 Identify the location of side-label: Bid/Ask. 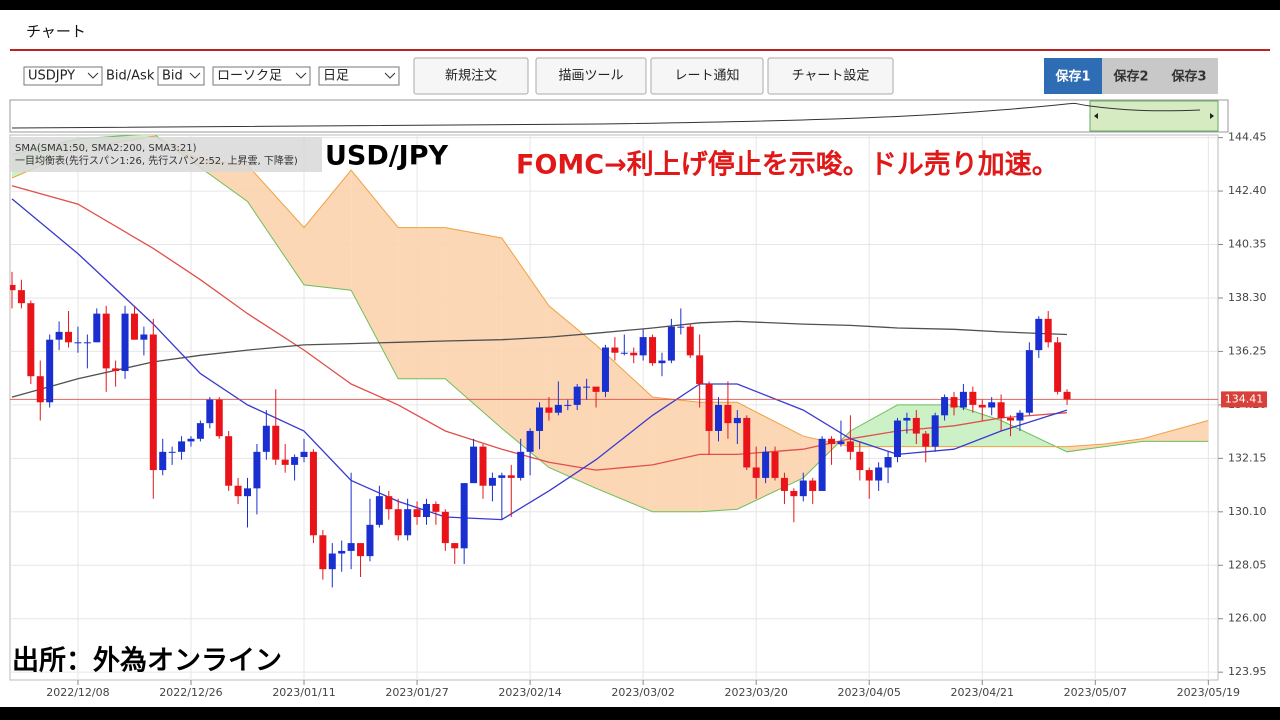
(130, 76).